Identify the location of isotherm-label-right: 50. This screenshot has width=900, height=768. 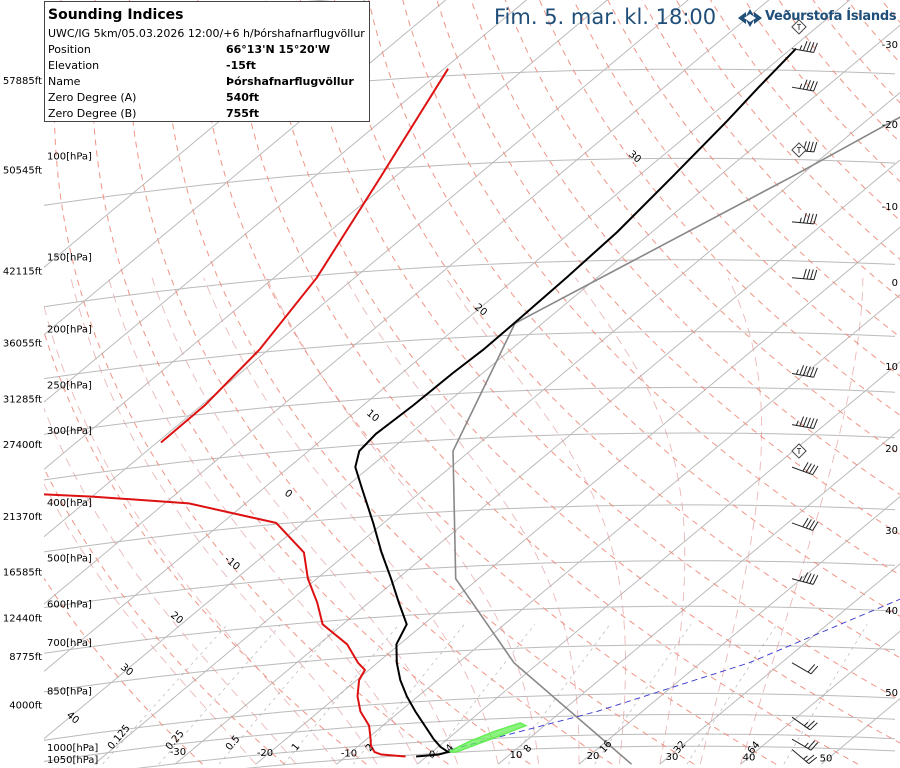
(891, 693).